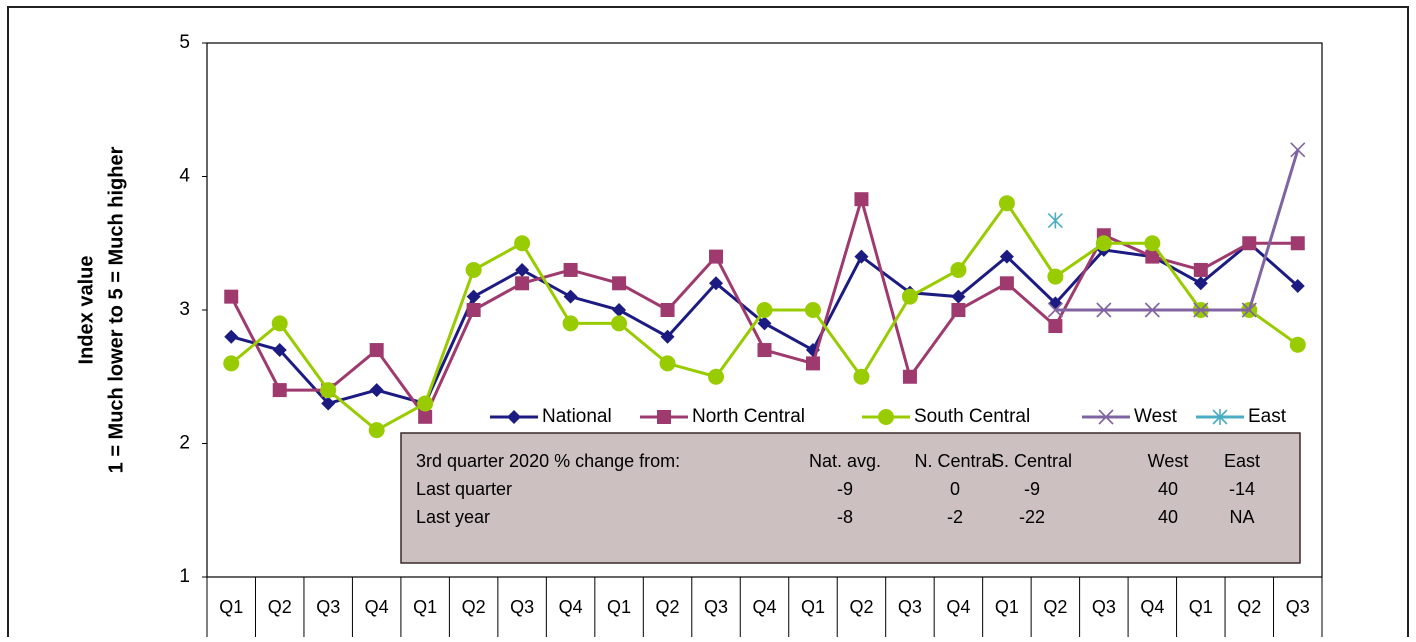  I want to click on table-header: West, so click(1168, 461).